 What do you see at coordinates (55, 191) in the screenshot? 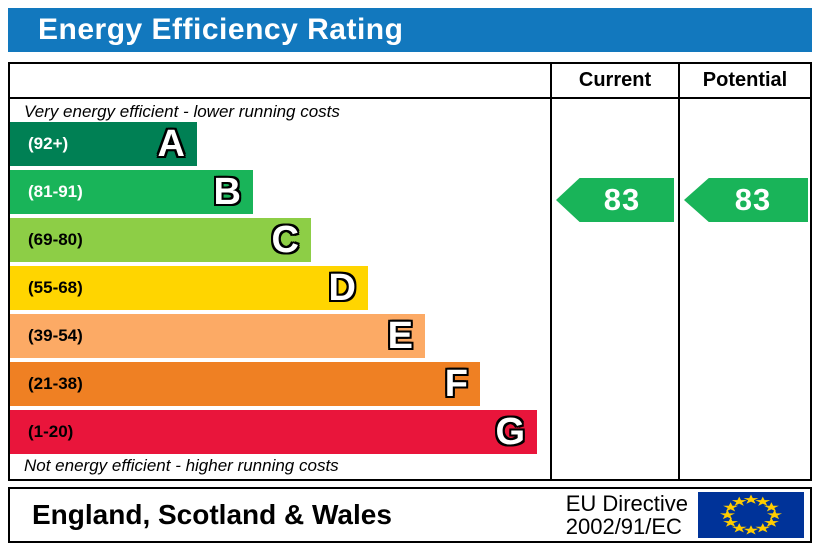
I see `band-b-range: (81-91)` at bounding box center [55, 191].